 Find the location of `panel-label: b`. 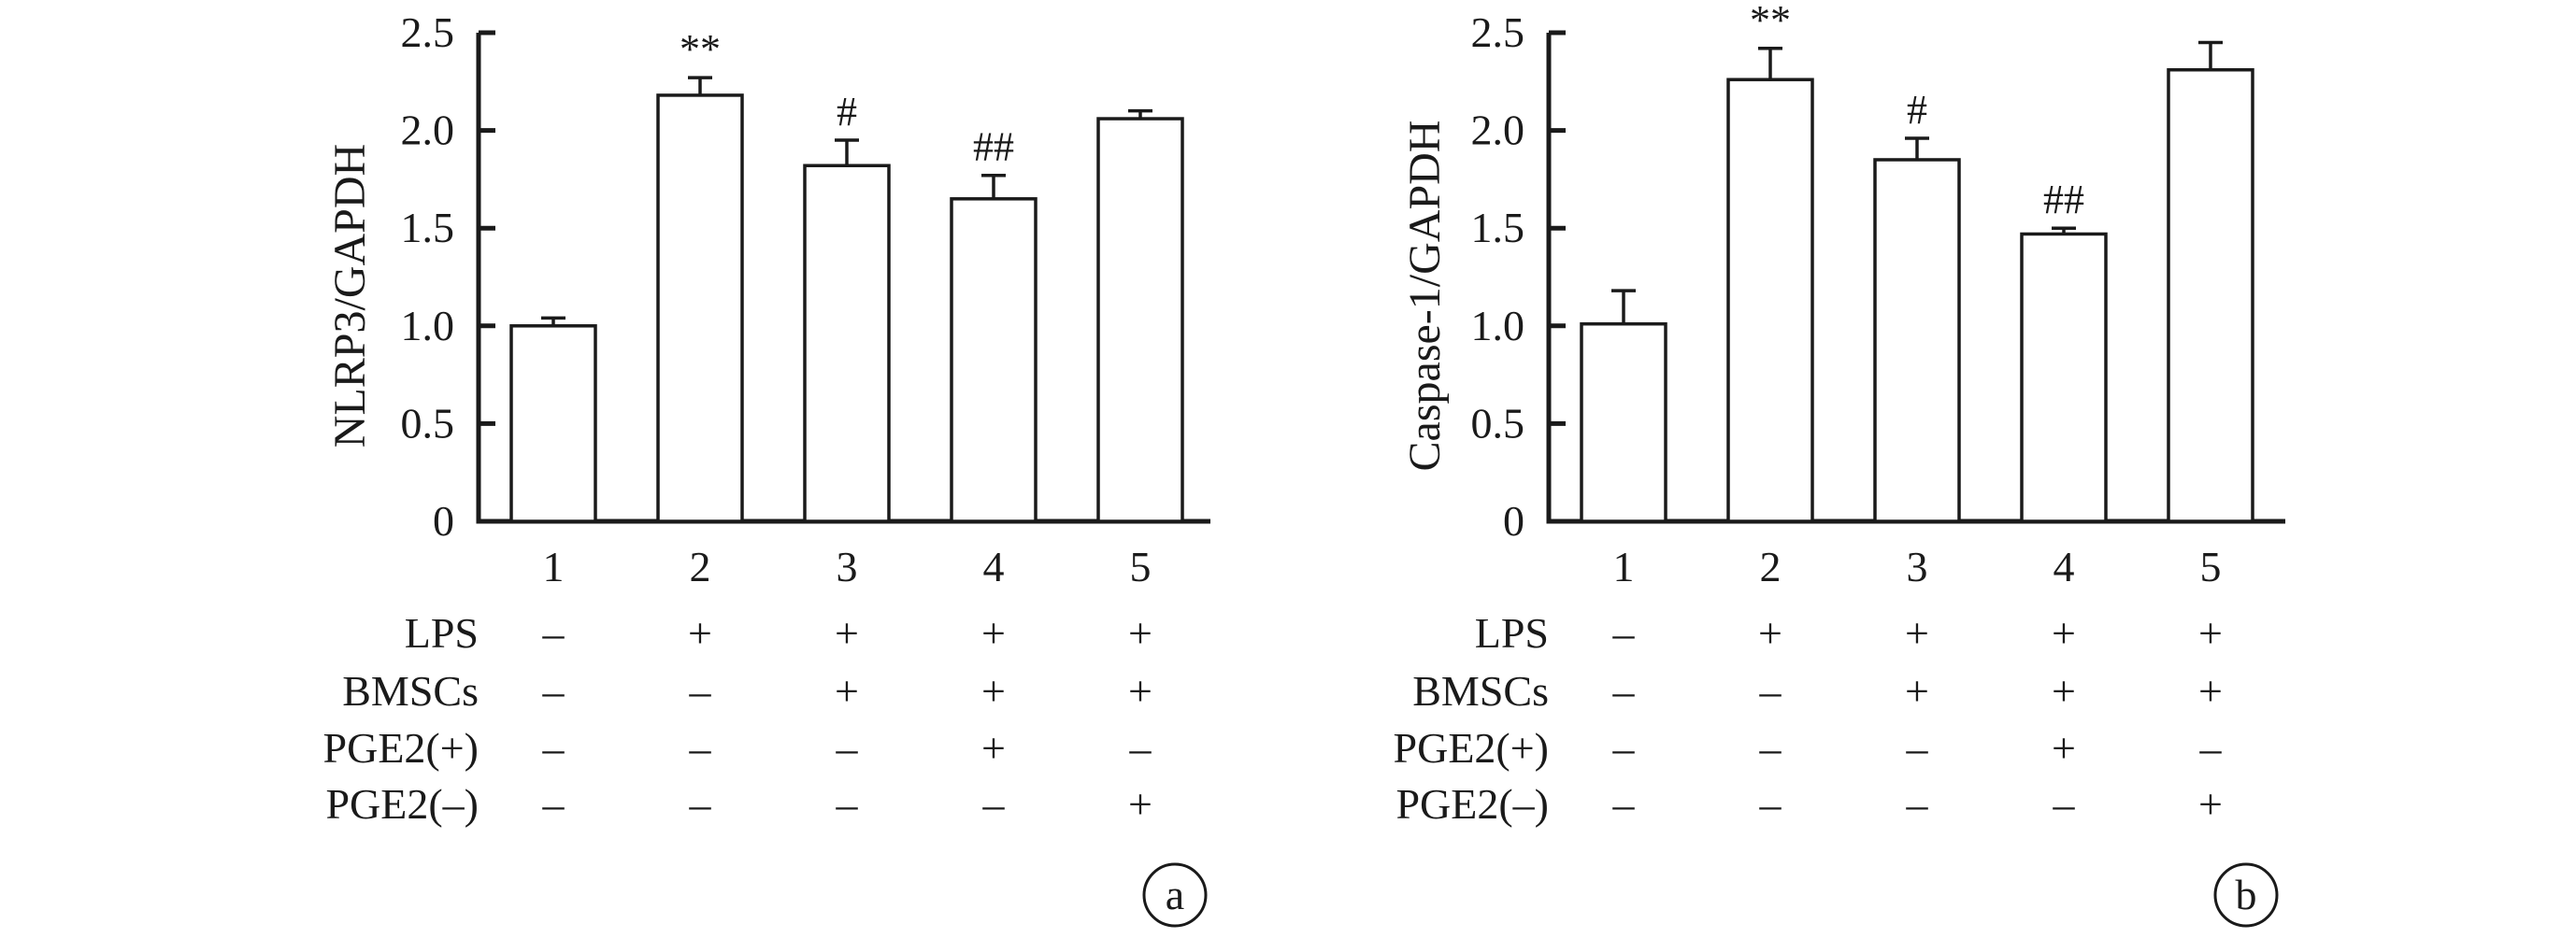

panel-label: b is located at coordinates (2246, 895).